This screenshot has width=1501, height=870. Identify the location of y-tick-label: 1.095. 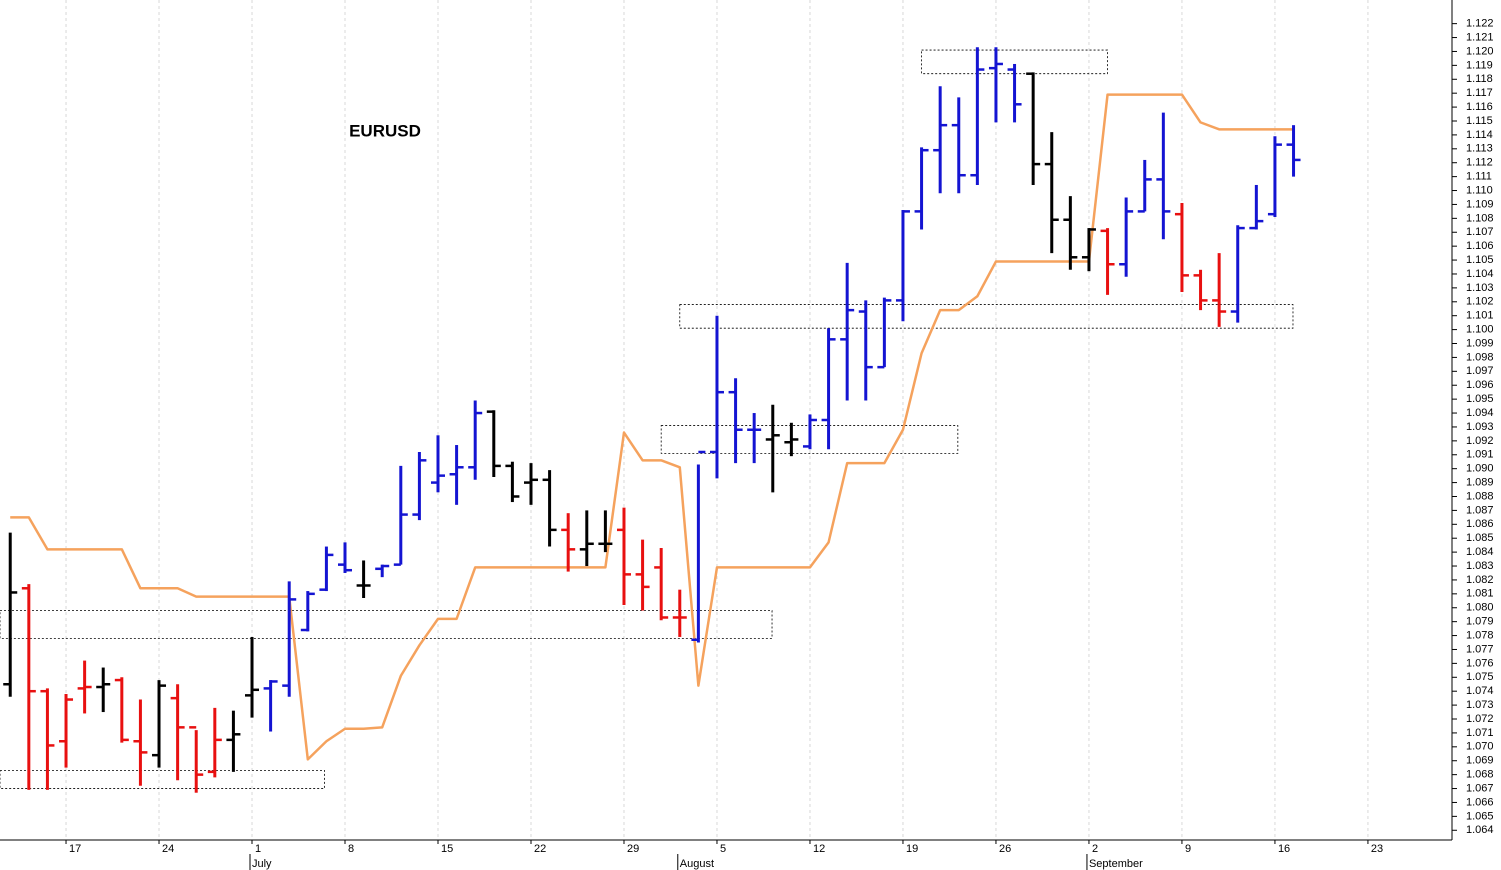
(1480, 399).